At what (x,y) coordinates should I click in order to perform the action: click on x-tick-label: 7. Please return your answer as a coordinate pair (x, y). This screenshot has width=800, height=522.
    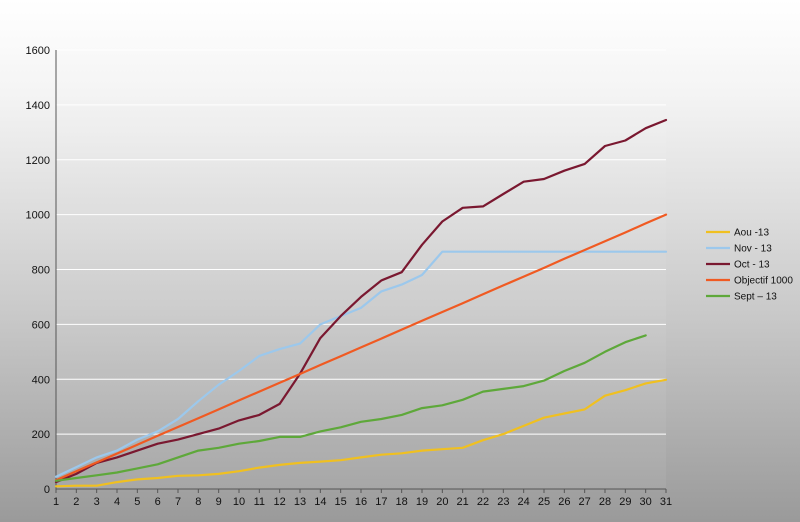
    Looking at the image, I should click on (178, 502).